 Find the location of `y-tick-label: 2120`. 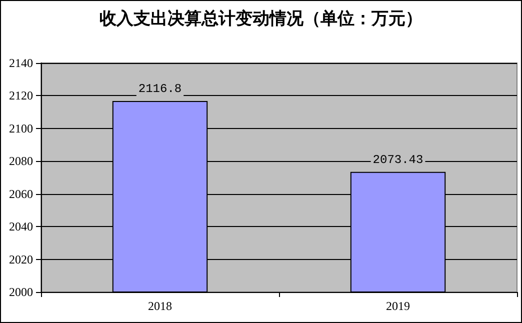

y-tick-label: 2120 is located at coordinates (21, 95).